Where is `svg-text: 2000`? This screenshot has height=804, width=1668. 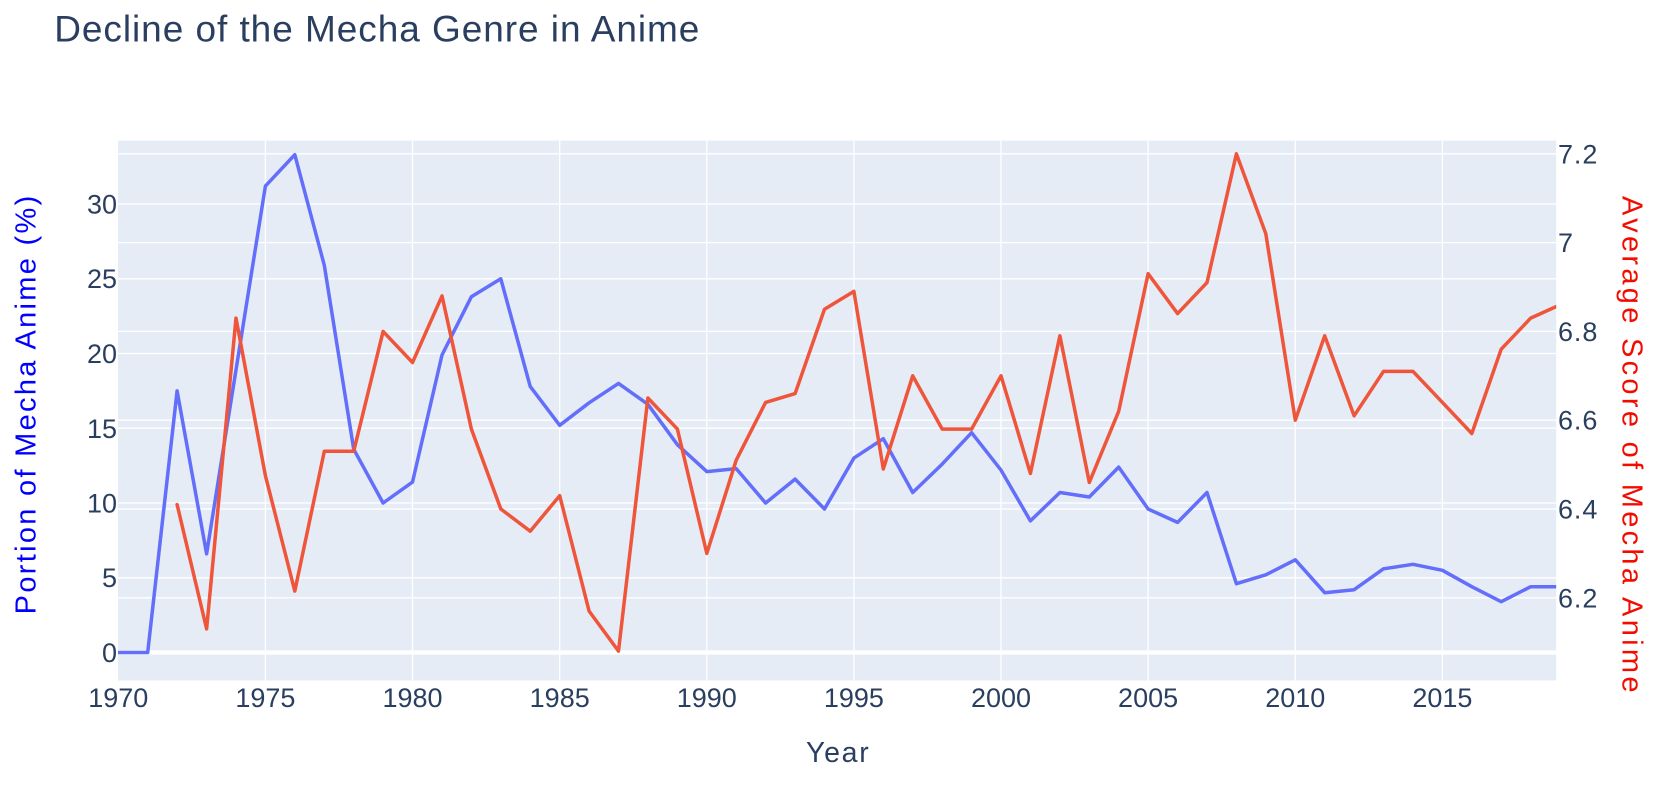
svg-text: 2000 is located at coordinates (1001, 698).